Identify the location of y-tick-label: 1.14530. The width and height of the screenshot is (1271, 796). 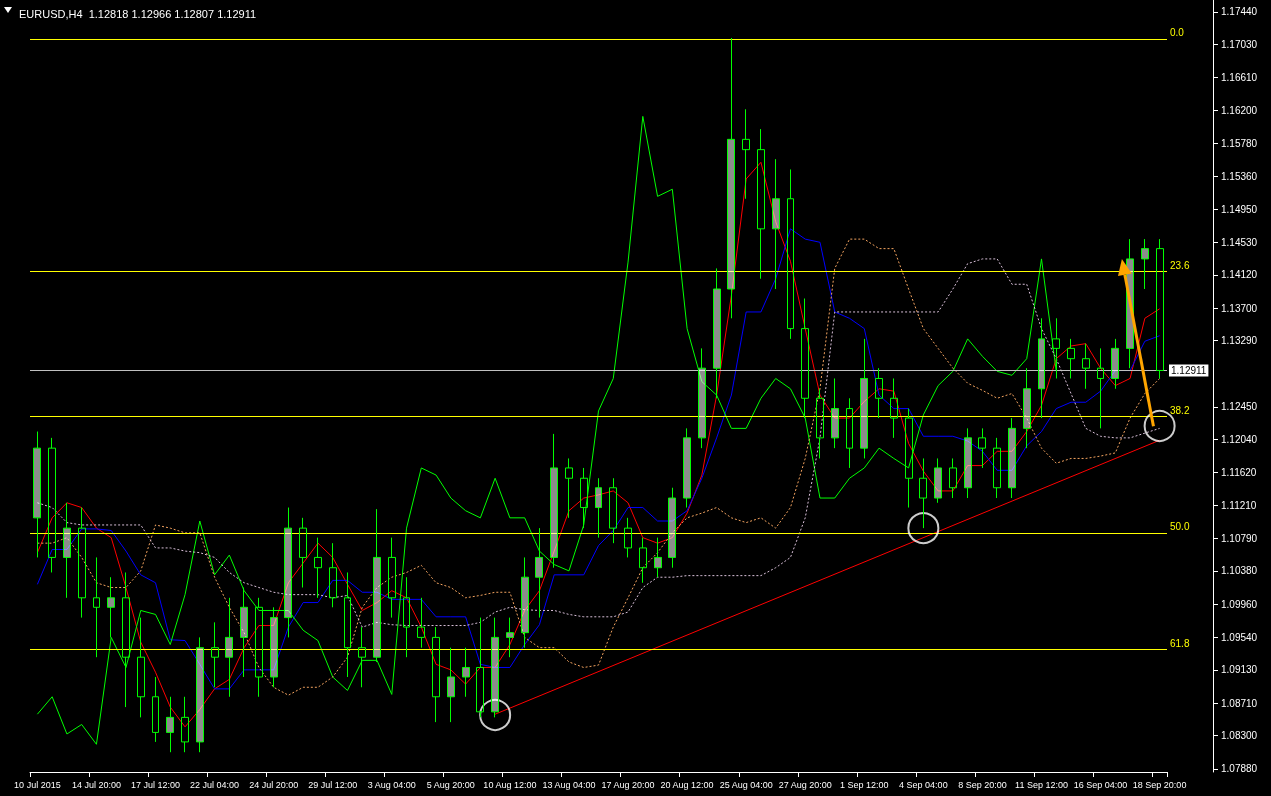
(1239, 242).